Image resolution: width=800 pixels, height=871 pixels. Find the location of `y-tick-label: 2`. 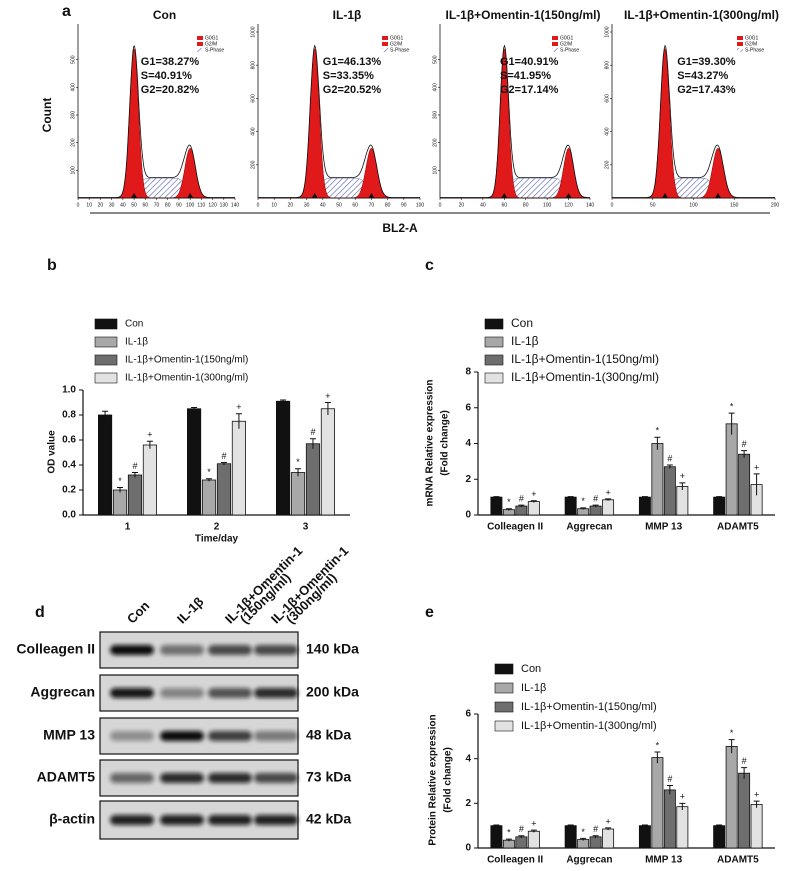

y-tick-label: 2 is located at coordinates (468, 803).